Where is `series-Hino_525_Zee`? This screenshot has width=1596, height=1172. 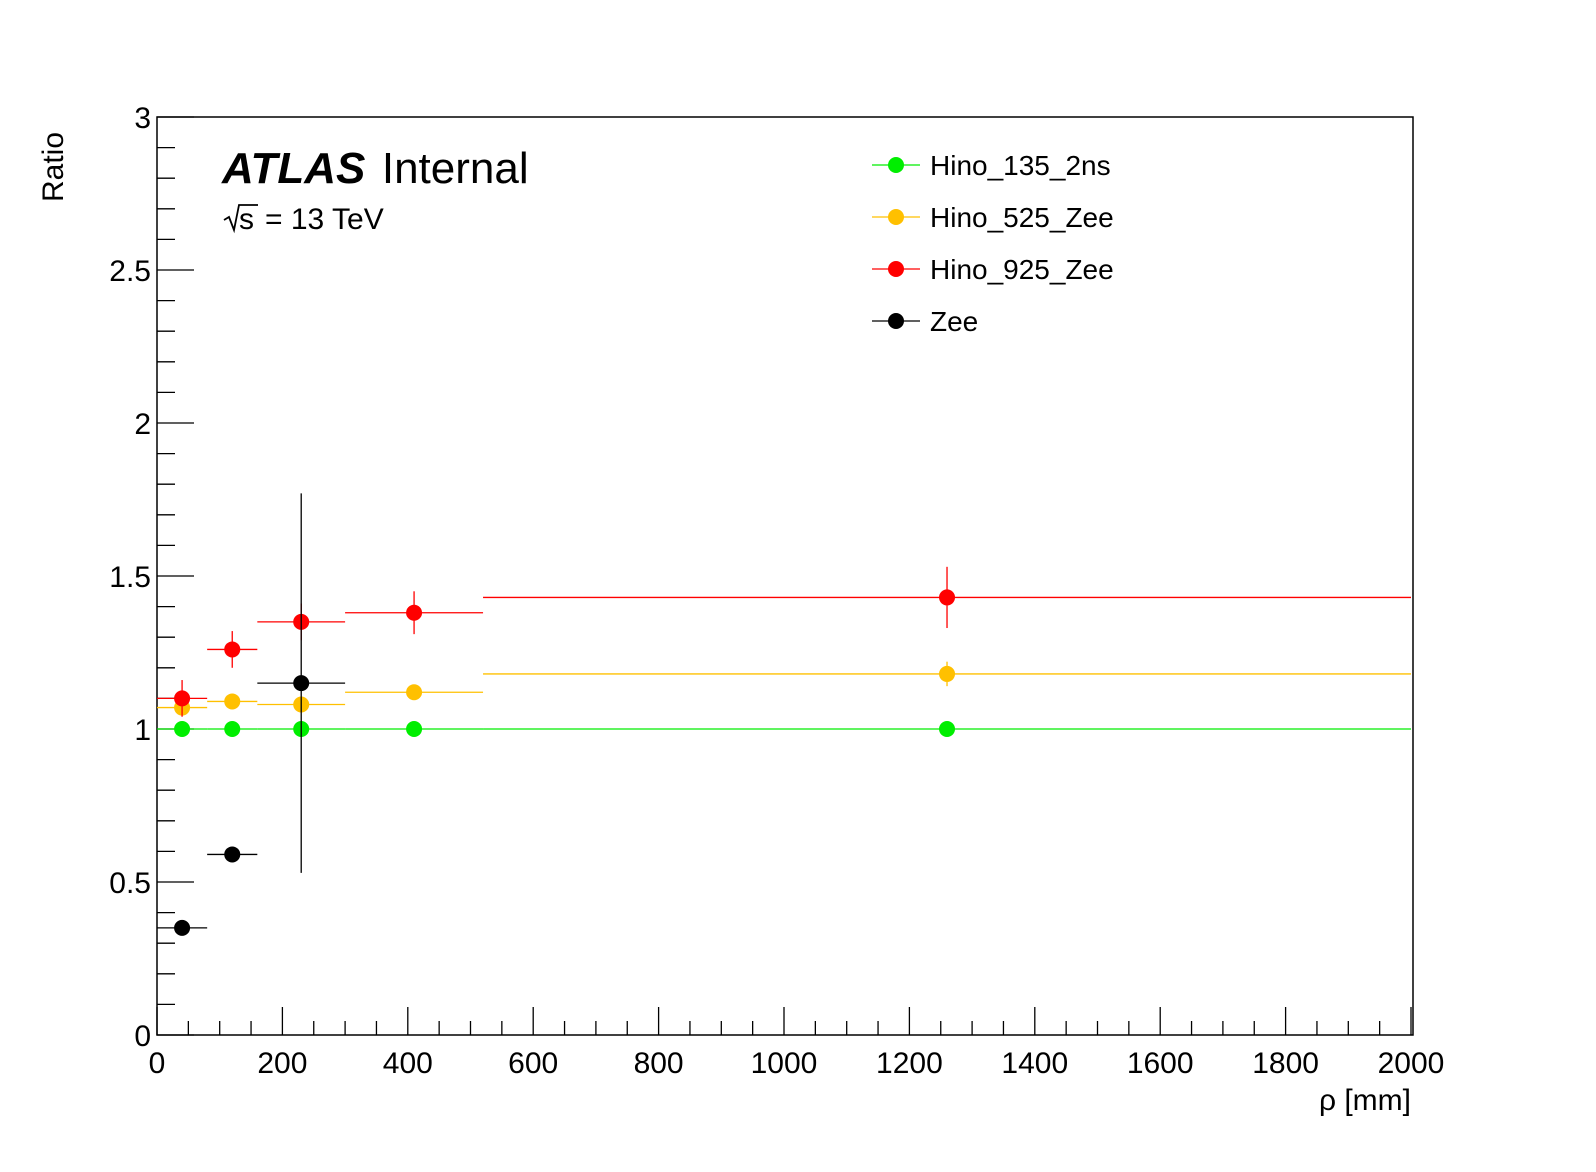
series-Hino_525_Zee is located at coordinates (784, 688).